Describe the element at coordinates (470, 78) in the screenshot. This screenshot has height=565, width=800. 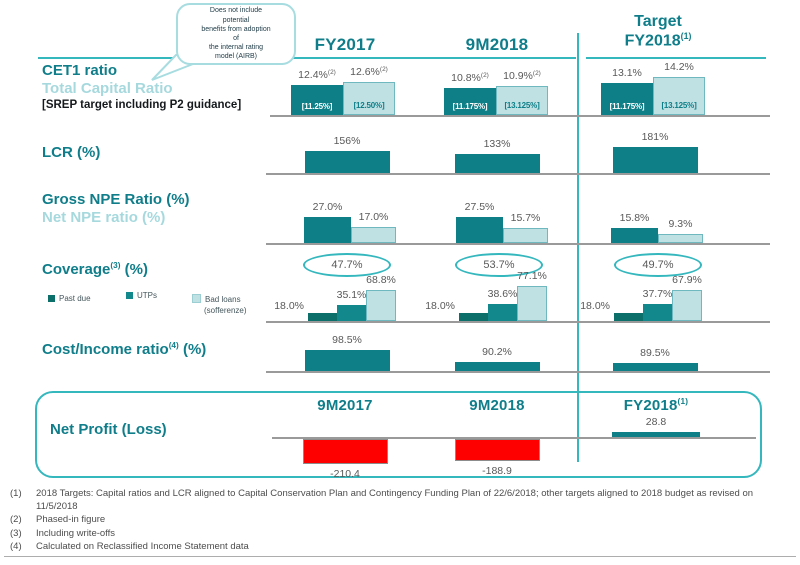
I see `capital-value: 10.8%(2)` at that location.